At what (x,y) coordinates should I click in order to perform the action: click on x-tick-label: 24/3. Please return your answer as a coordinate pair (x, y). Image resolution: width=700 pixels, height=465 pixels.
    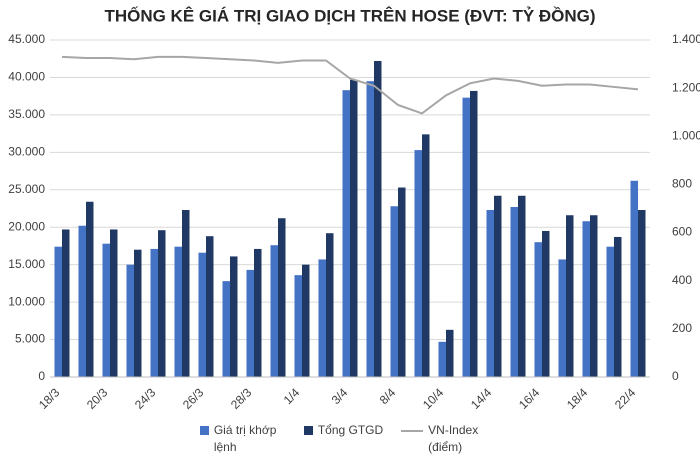
    Looking at the image, I should click on (145, 398).